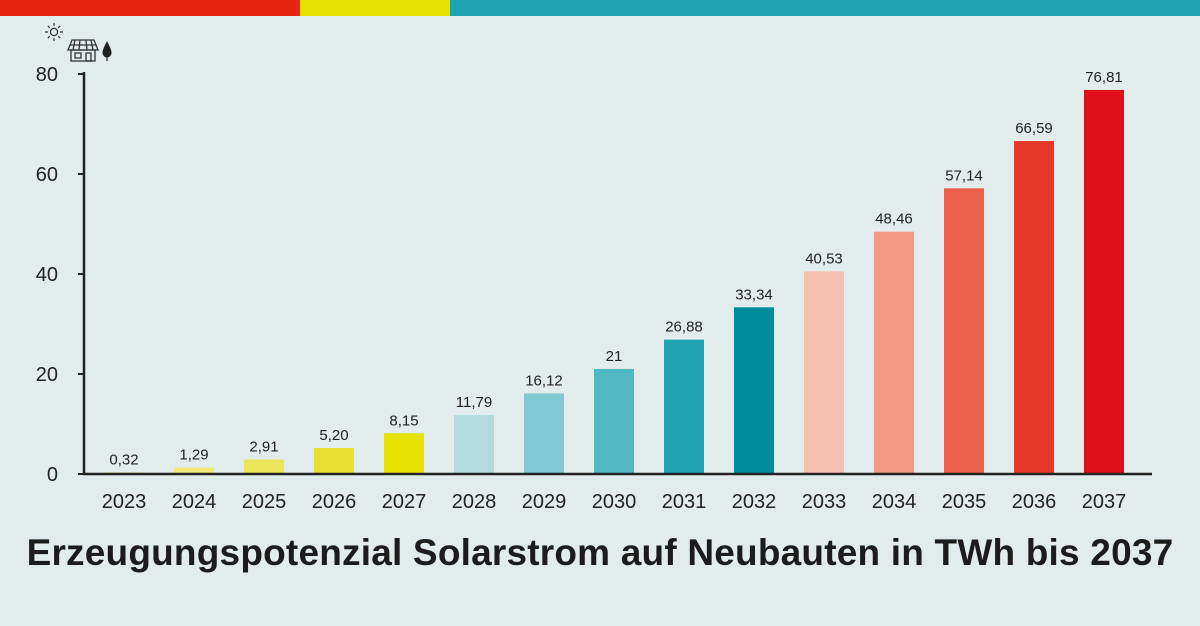 This screenshot has height=626, width=1200. What do you see at coordinates (375, 8) in the screenshot?
I see `top-bar-yellow` at bounding box center [375, 8].